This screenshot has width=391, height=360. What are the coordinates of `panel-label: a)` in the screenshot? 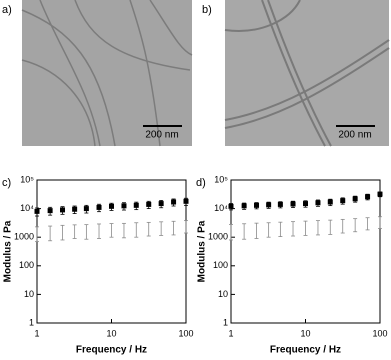 It's located at (7, 10).